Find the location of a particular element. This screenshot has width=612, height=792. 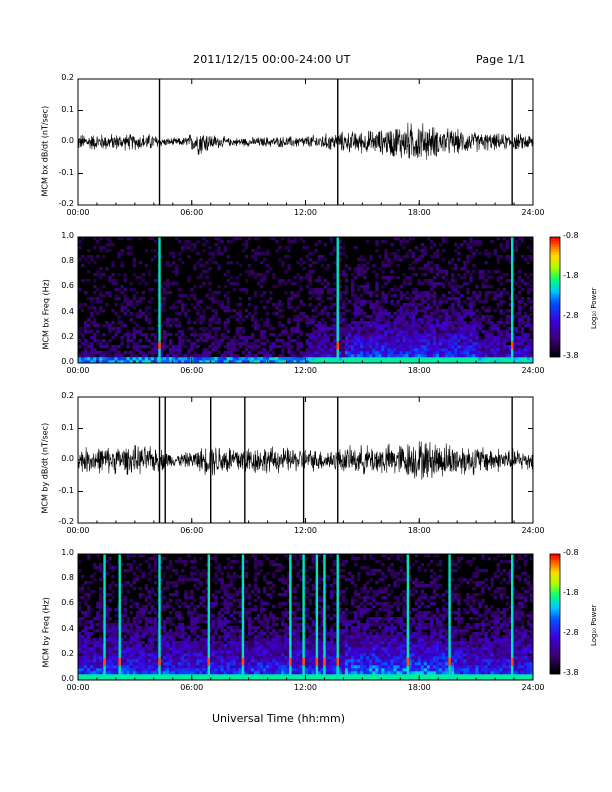

bx-spectrogram-plot is located at coordinates (305, 300).